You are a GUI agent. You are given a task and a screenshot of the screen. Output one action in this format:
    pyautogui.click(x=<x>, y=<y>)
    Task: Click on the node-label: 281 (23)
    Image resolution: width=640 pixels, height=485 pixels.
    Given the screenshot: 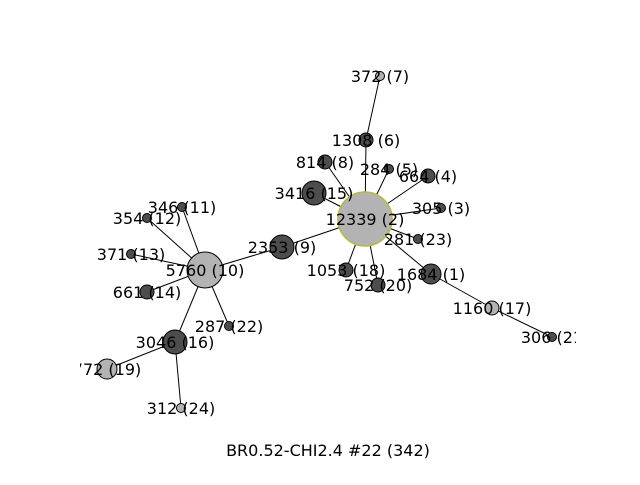 What is the action you would take?
    pyautogui.click(x=418, y=239)
    